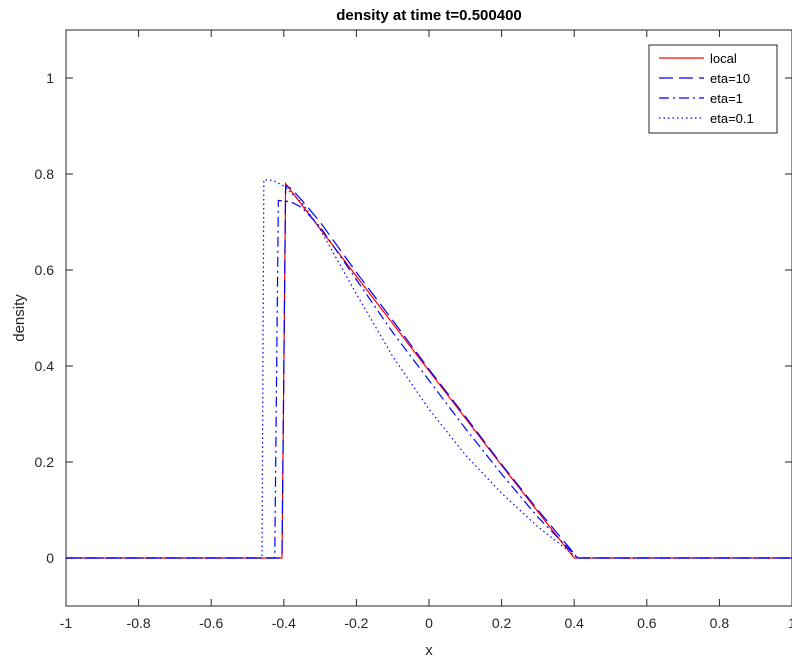 Image resolution: width=792 pixels, height=659 pixels. What do you see at coordinates (429, 15) in the screenshot?
I see `chart-title: density at time t=0.500400` at bounding box center [429, 15].